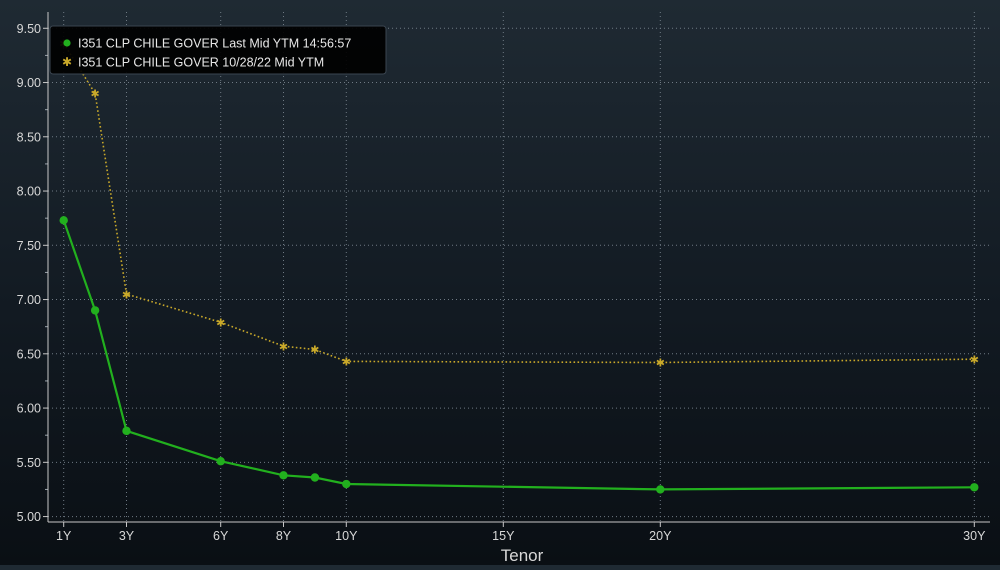 This screenshot has width=1000, height=570. What do you see at coordinates (29, 354) in the screenshot?
I see `y-tick-label: 6.50` at bounding box center [29, 354].